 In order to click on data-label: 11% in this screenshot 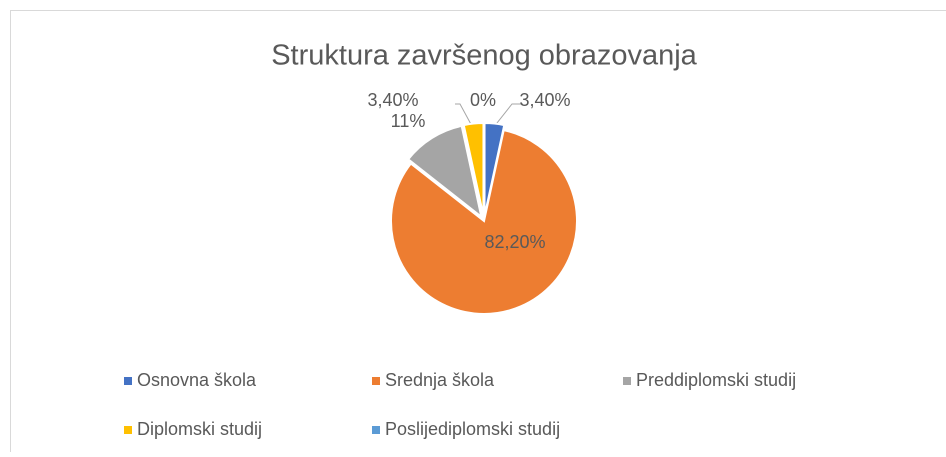, I will do `click(408, 121)`.